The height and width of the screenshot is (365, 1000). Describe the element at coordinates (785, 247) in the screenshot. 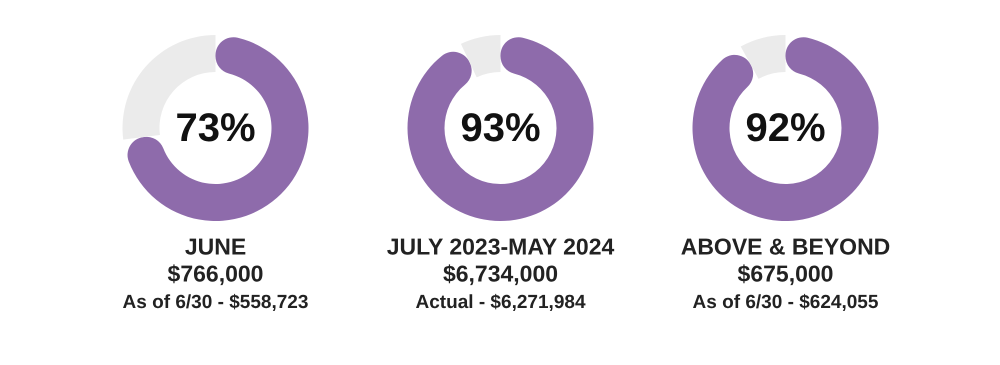

I see `text: ABOVE & BEYOND` at that location.